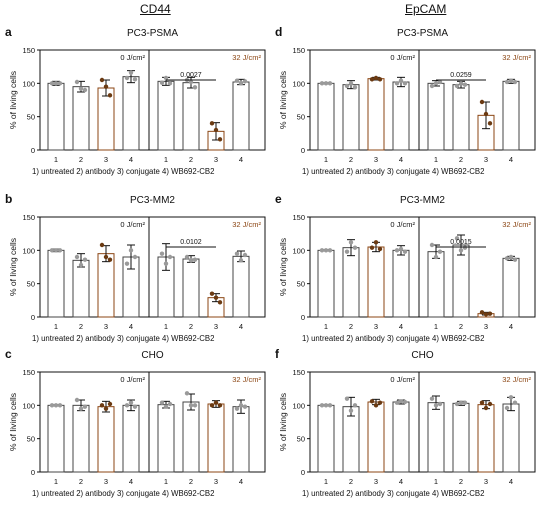 Image resolution: width=550 pixels, height=527 pixels. What do you see at coordinates (166, 481) in the screenshot?
I see `panel-c-xlabel-4: 1` at bounding box center [166, 481].